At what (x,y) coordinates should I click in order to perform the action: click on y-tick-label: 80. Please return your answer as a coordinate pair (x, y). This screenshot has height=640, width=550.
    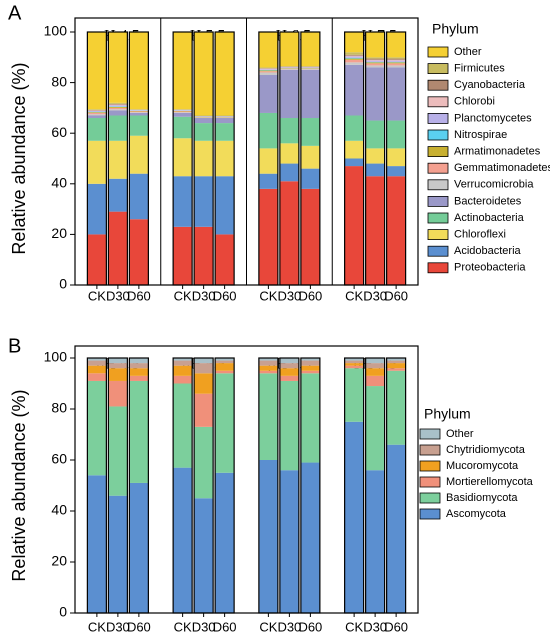
    Looking at the image, I should click on (59, 81).